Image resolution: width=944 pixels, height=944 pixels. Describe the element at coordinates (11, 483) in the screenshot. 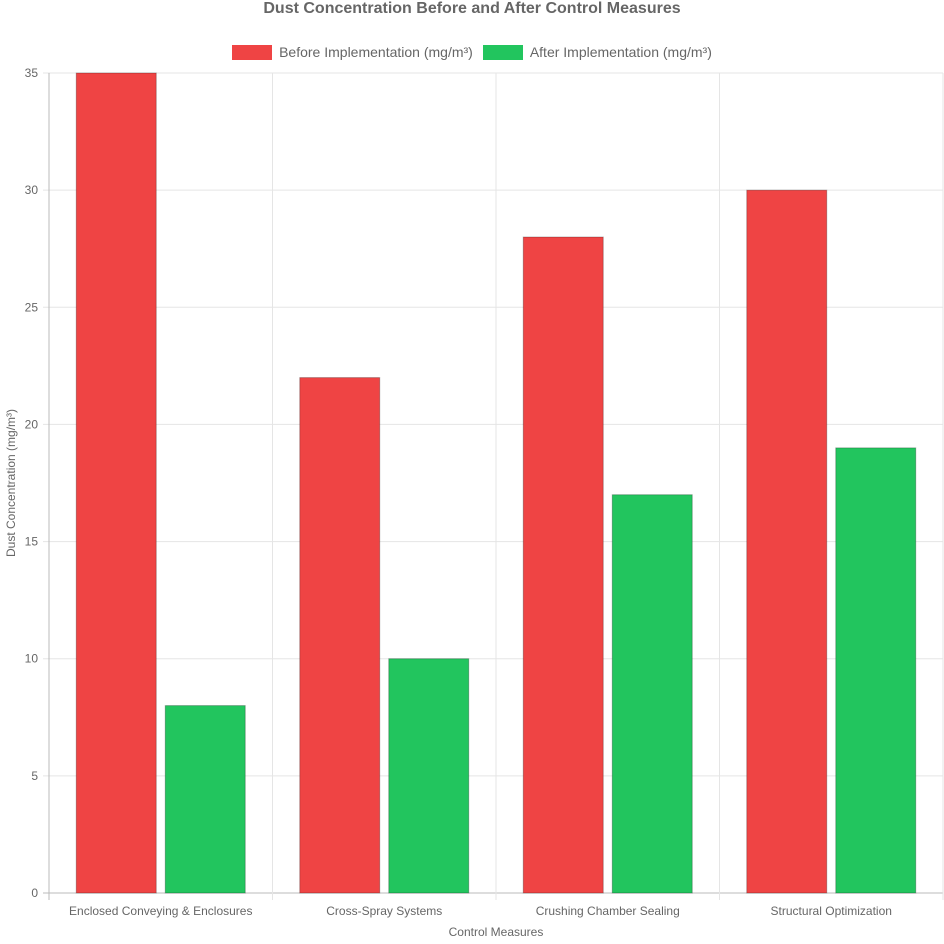

I see `y-axis-title: Dust Concentration (mg/m³)` at that location.